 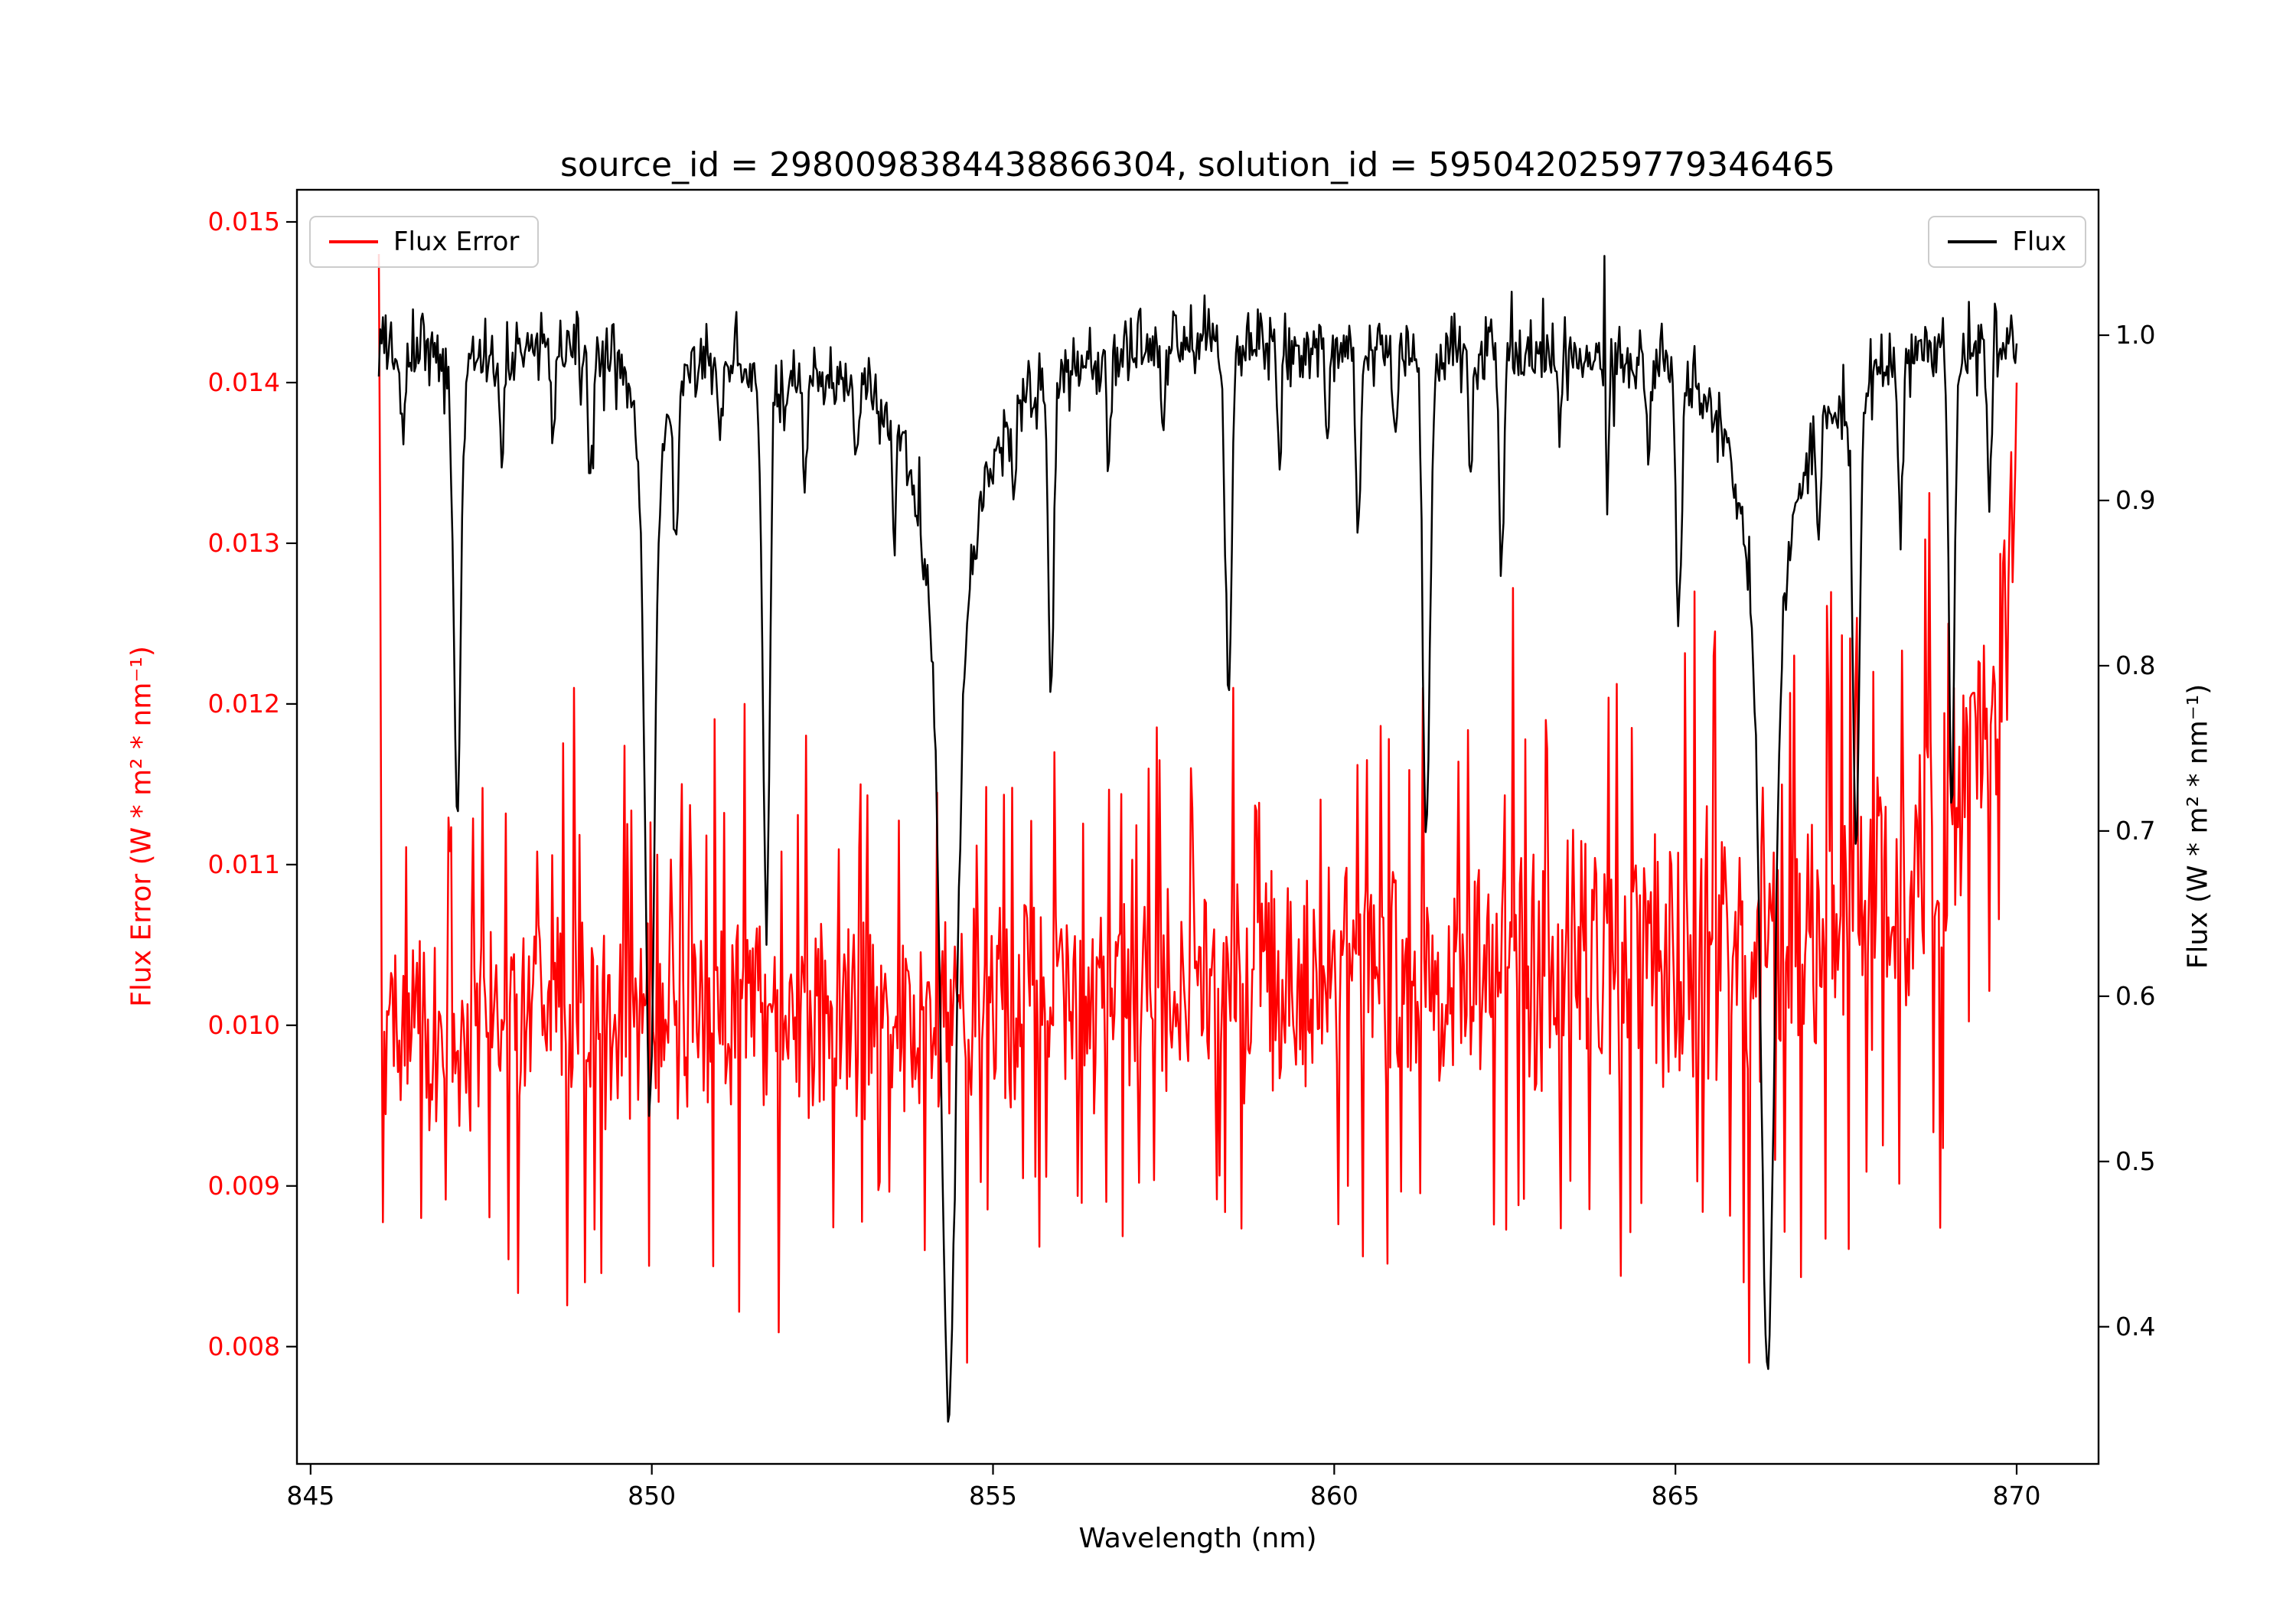 What do you see at coordinates (243, 1024) in the screenshot?
I see `y-tick-label-left: 0.010` at bounding box center [243, 1024].